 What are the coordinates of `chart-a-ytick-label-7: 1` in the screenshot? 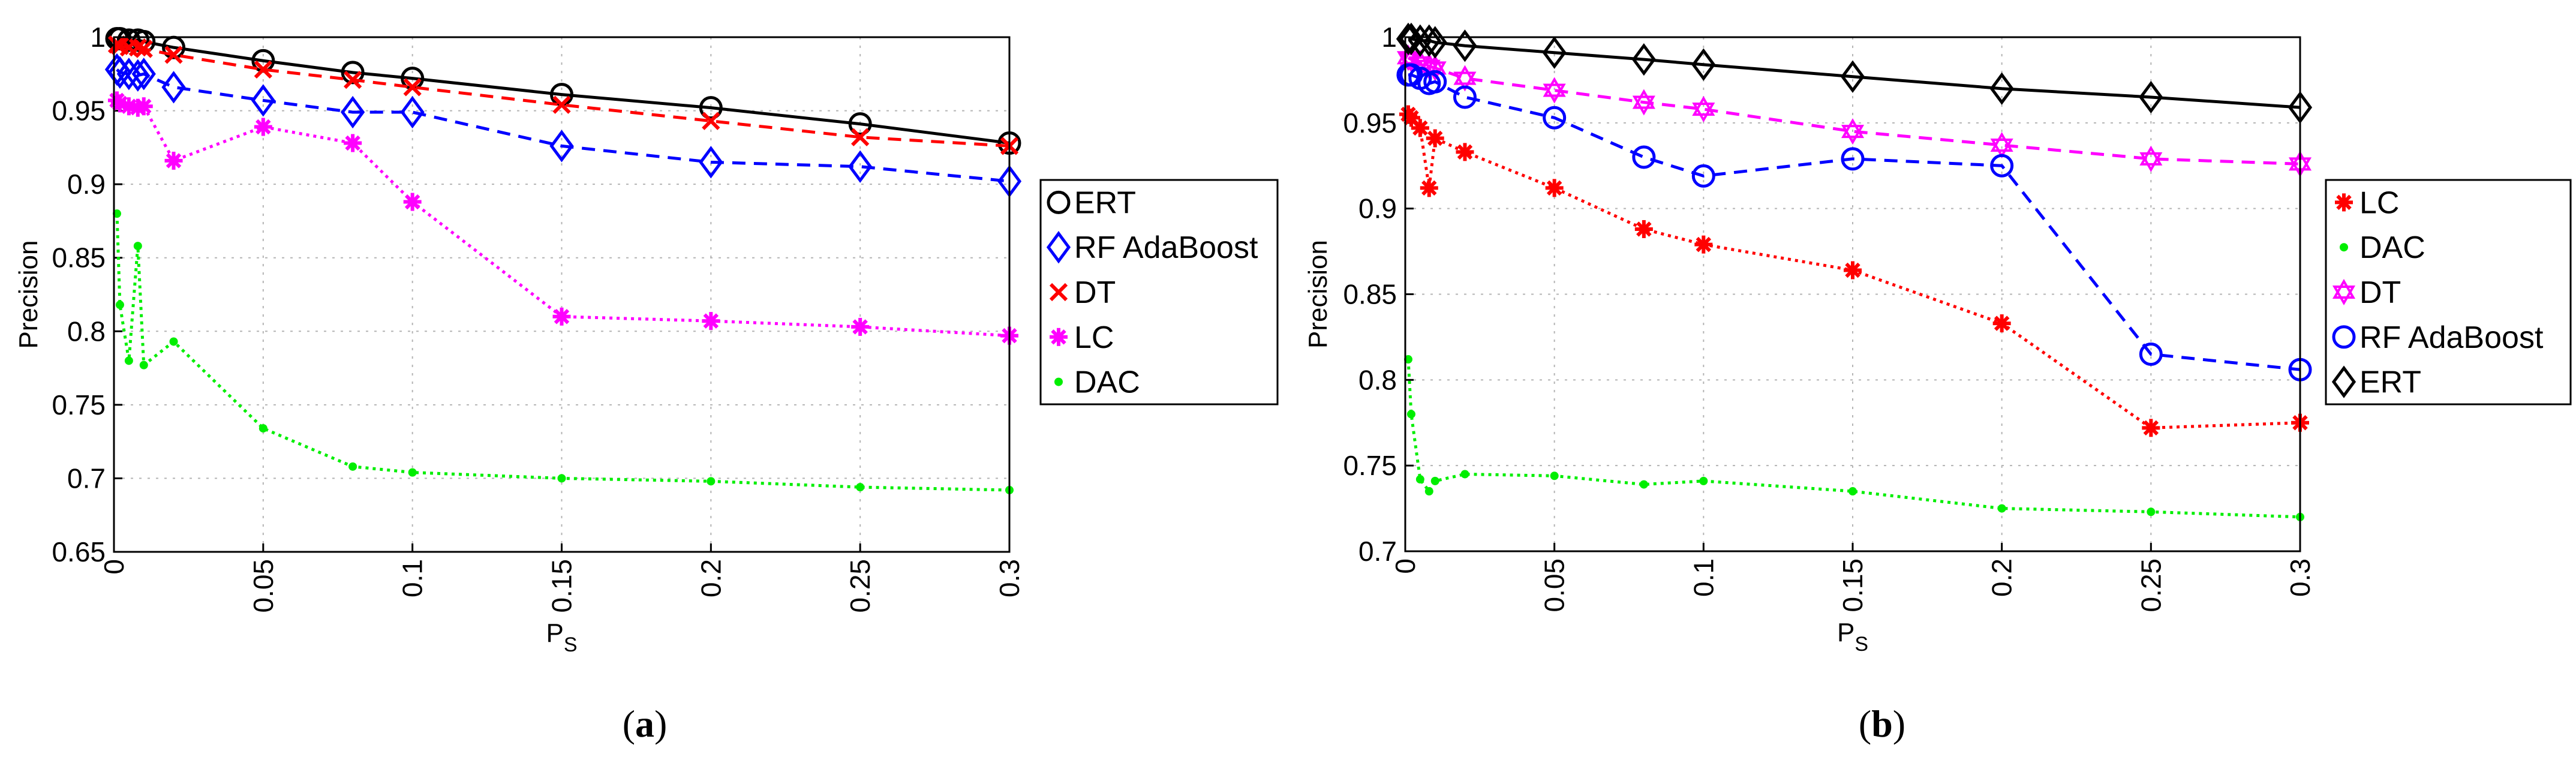 It's located at (98, 37).